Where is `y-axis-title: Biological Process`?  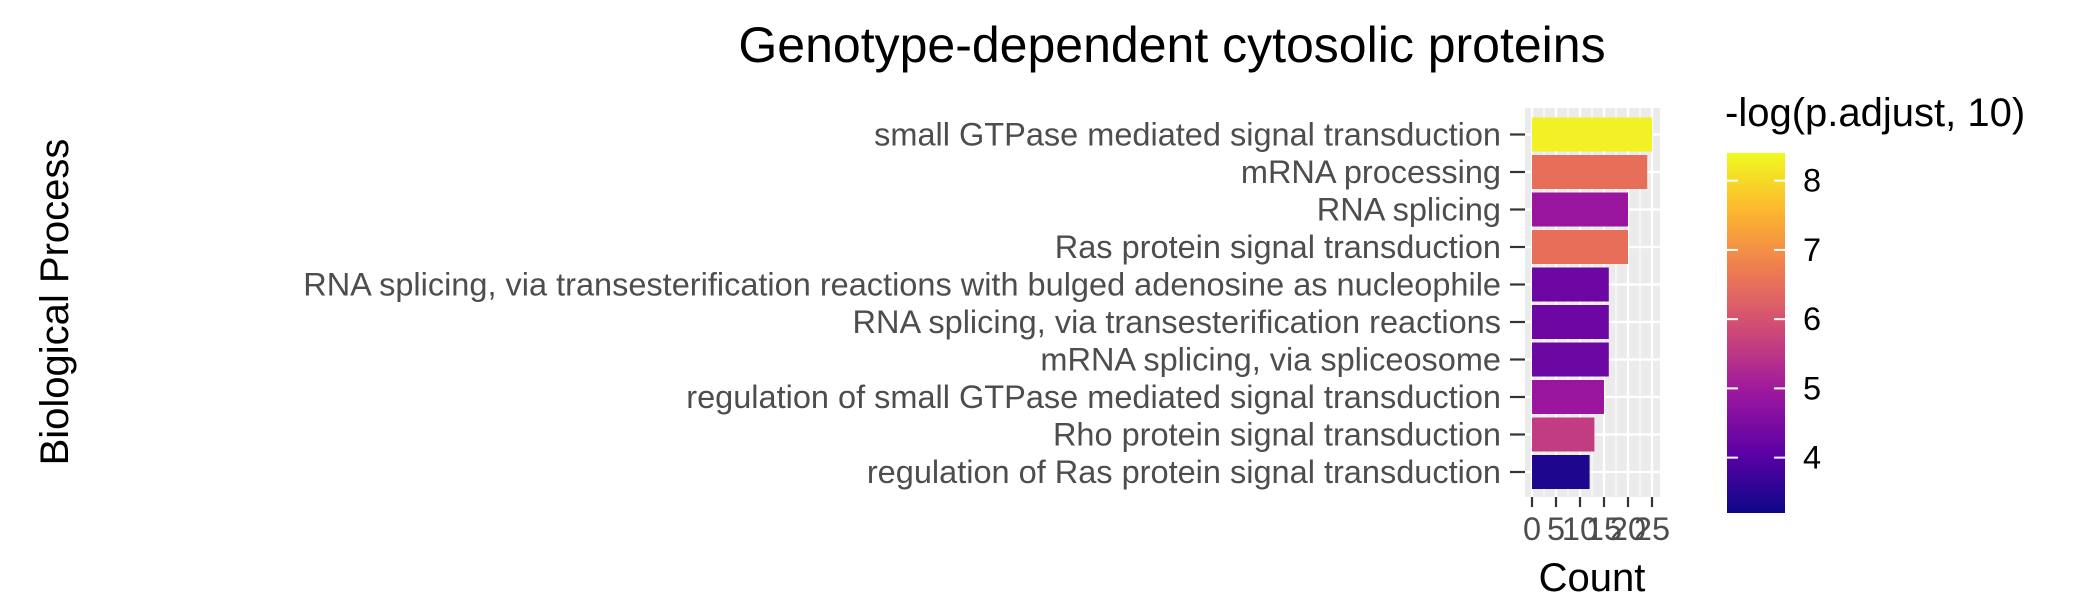
y-axis-title: Biological Process is located at coordinates (55, 302).